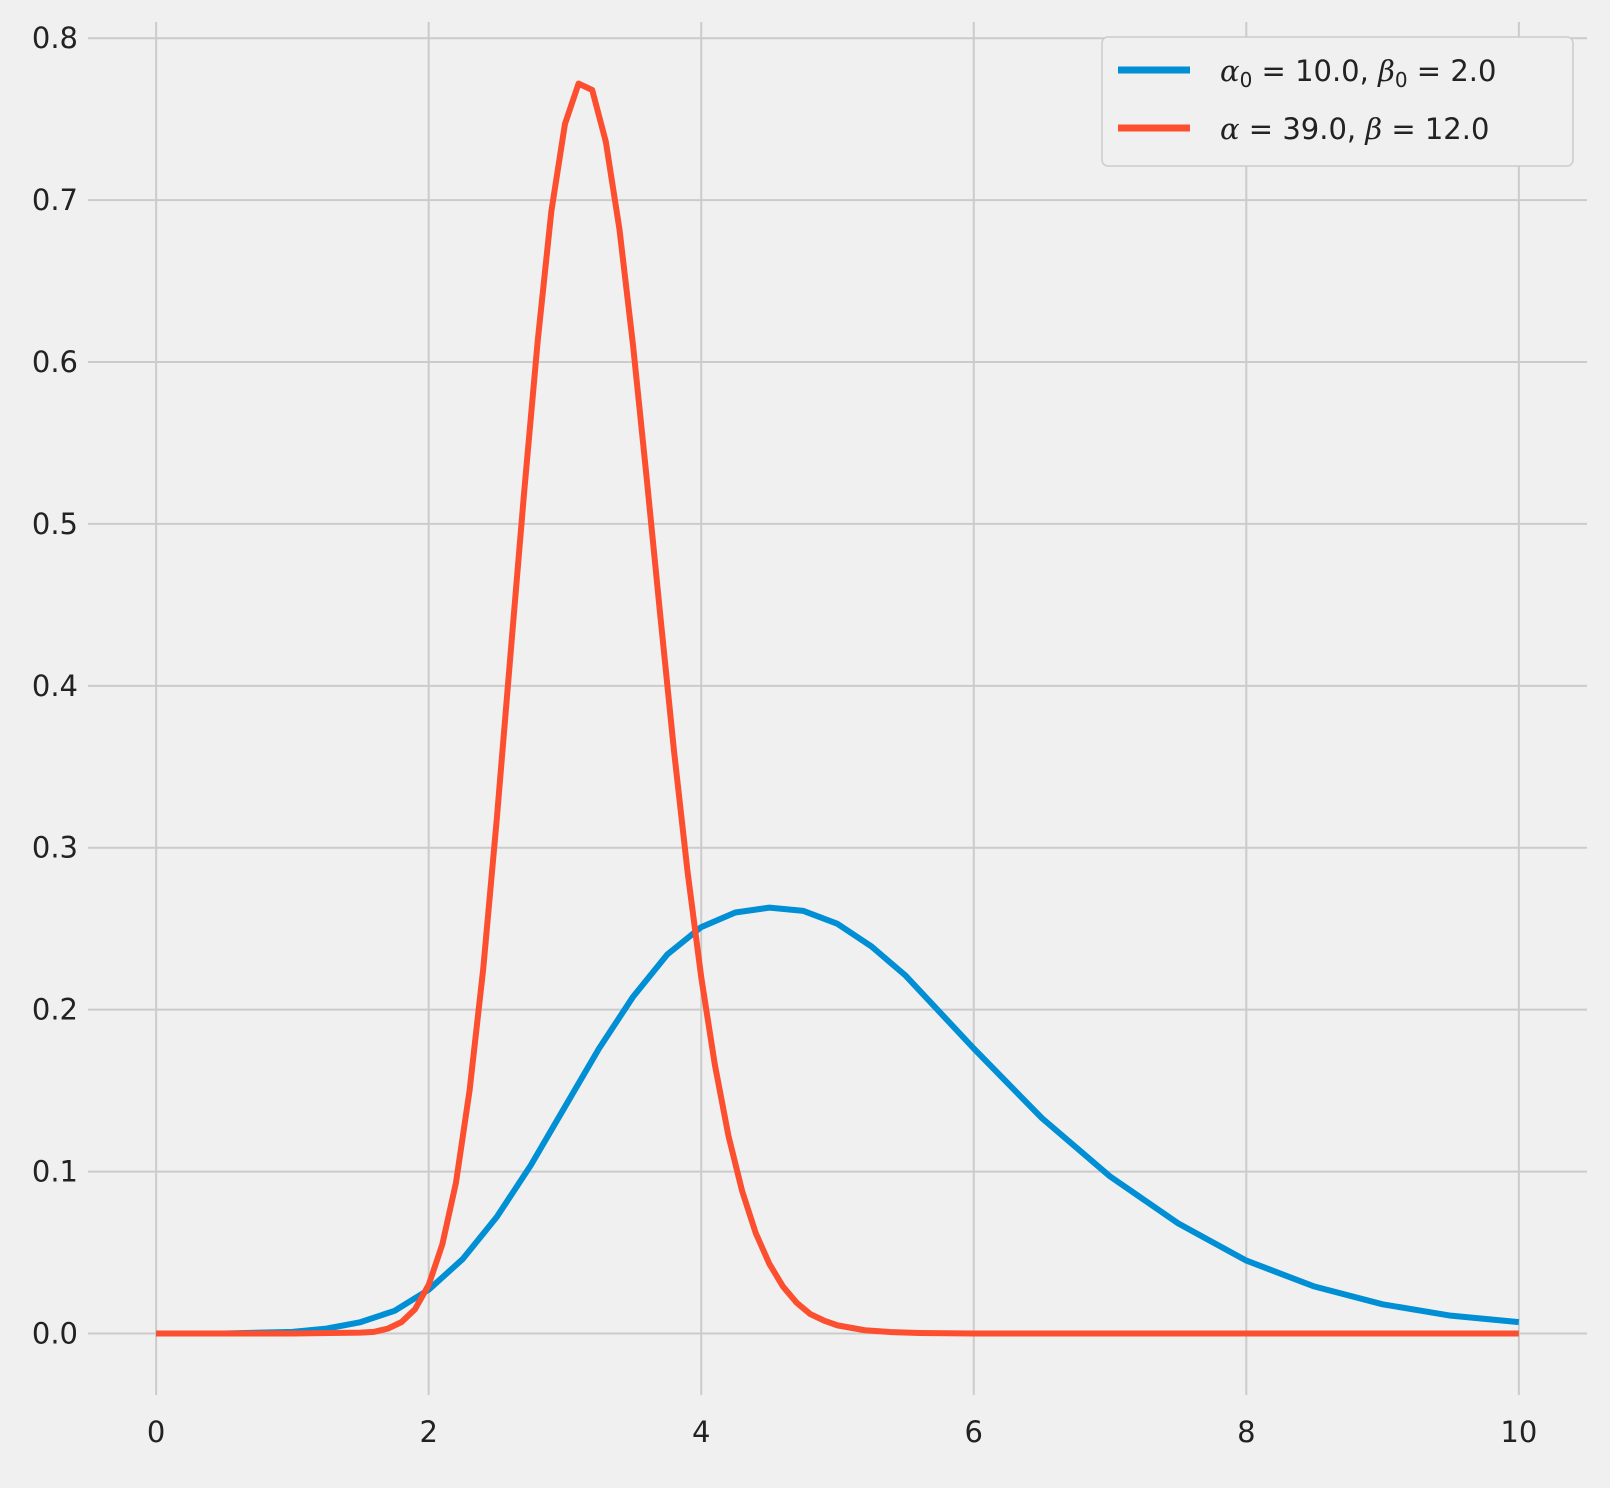 The width and height of the screenshot is (1610, 1488). I want to click on legend-label-prior: α0 = 10.0, β0 = 2.0, so click(1358, 73).